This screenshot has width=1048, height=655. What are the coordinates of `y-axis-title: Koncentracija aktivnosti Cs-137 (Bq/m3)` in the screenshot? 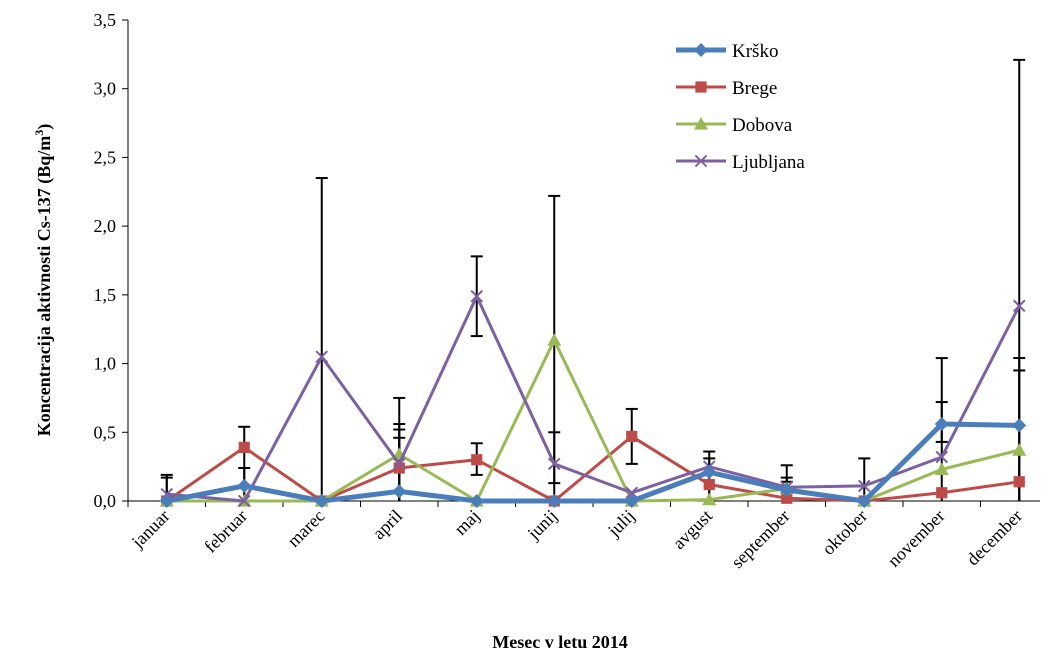 It's located at (43, 280).